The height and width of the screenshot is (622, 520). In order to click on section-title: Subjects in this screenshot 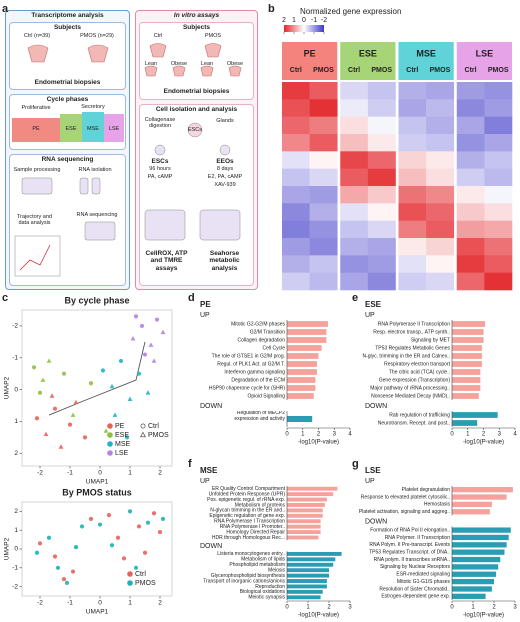, I will do `click(196, 27)`.